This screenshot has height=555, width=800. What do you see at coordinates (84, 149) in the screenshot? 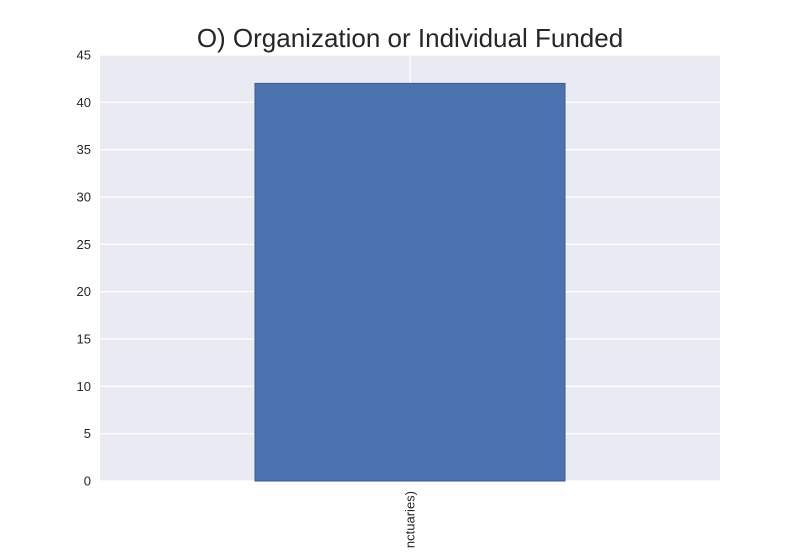
I see `y-tick-label: 35` at bounding box center [84, 149].